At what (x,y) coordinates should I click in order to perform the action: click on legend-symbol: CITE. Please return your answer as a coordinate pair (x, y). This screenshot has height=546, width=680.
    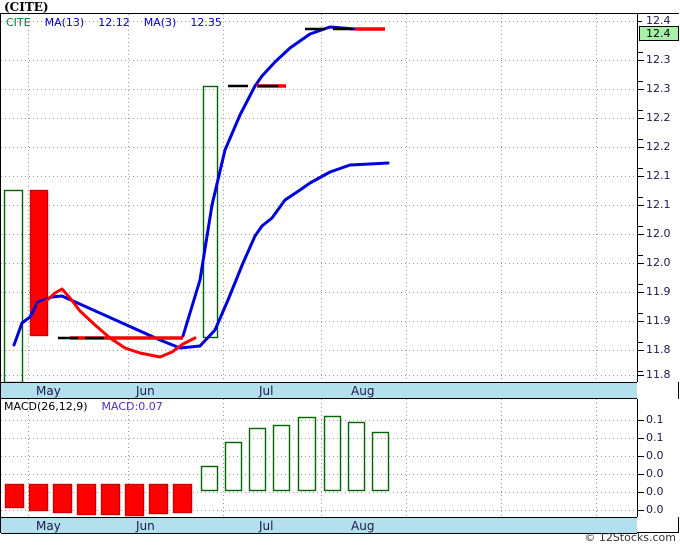
    Looking at the image, I should click on (18, 22).